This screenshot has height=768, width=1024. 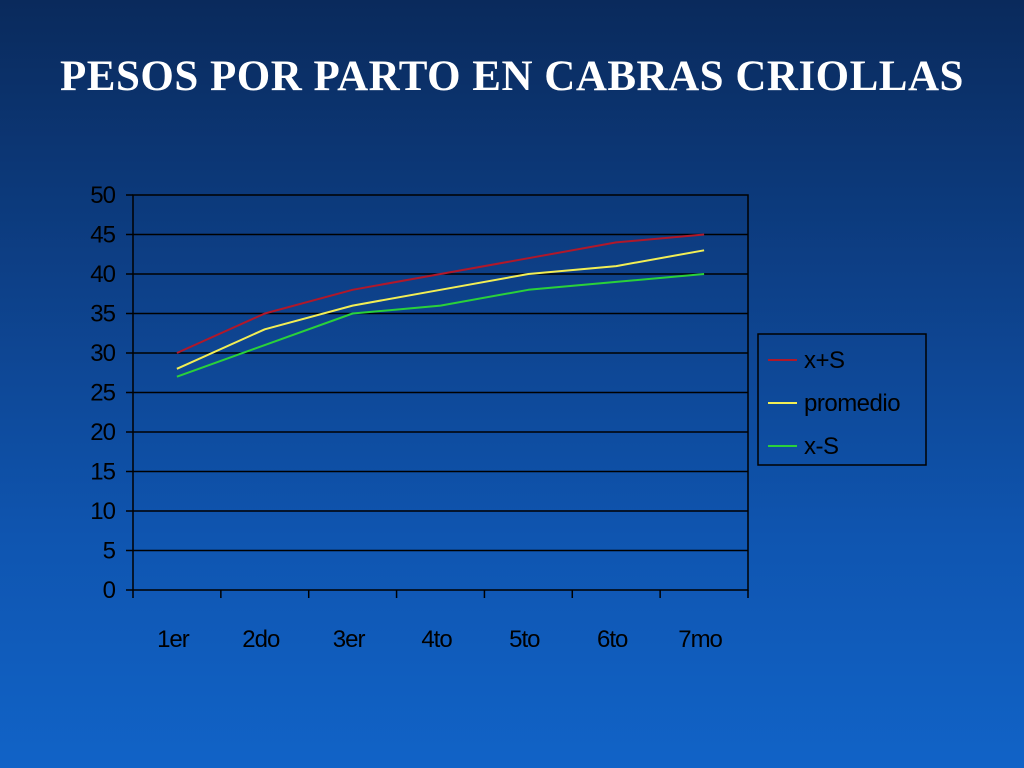 What do you see at coordinates (102, 472) in the screenshot?
I see `y-tick-label: 15` at bounding box center [102, 472].